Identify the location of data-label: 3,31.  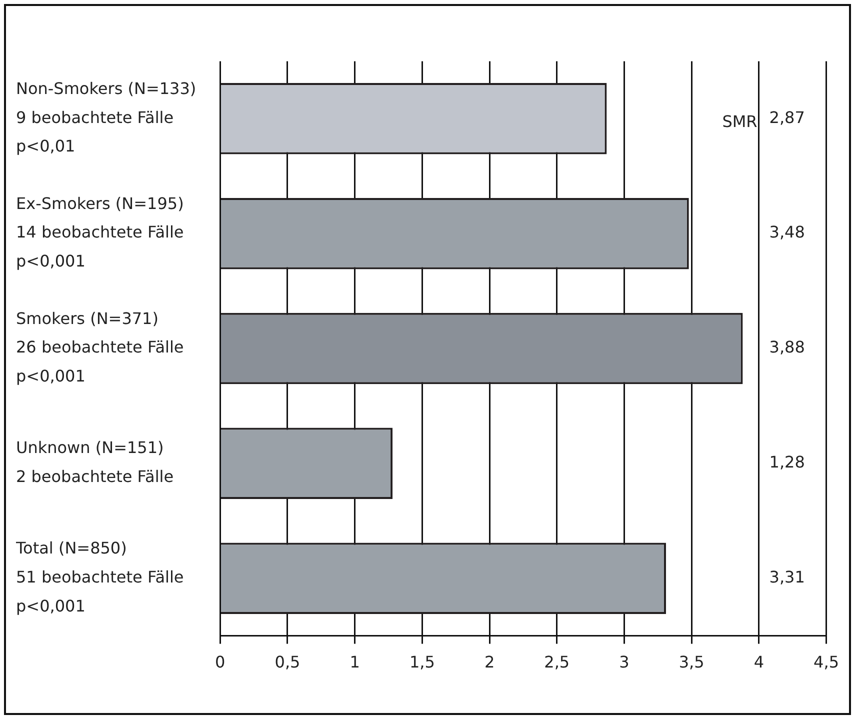
(787, 576).